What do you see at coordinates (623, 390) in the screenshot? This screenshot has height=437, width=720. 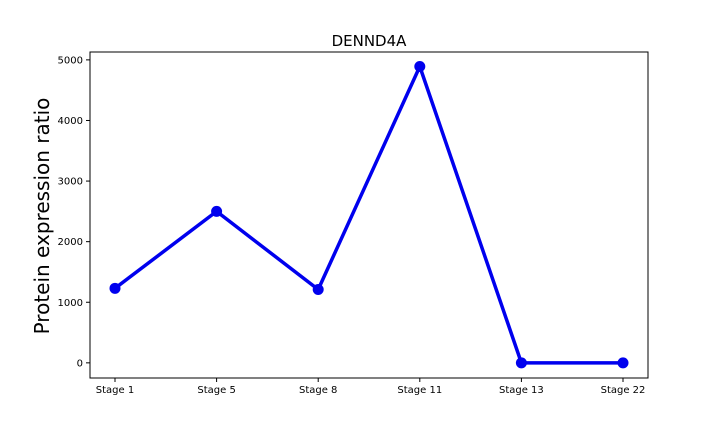 I see `x-tick-label: Stage 22` at bounding box center [623, 390].